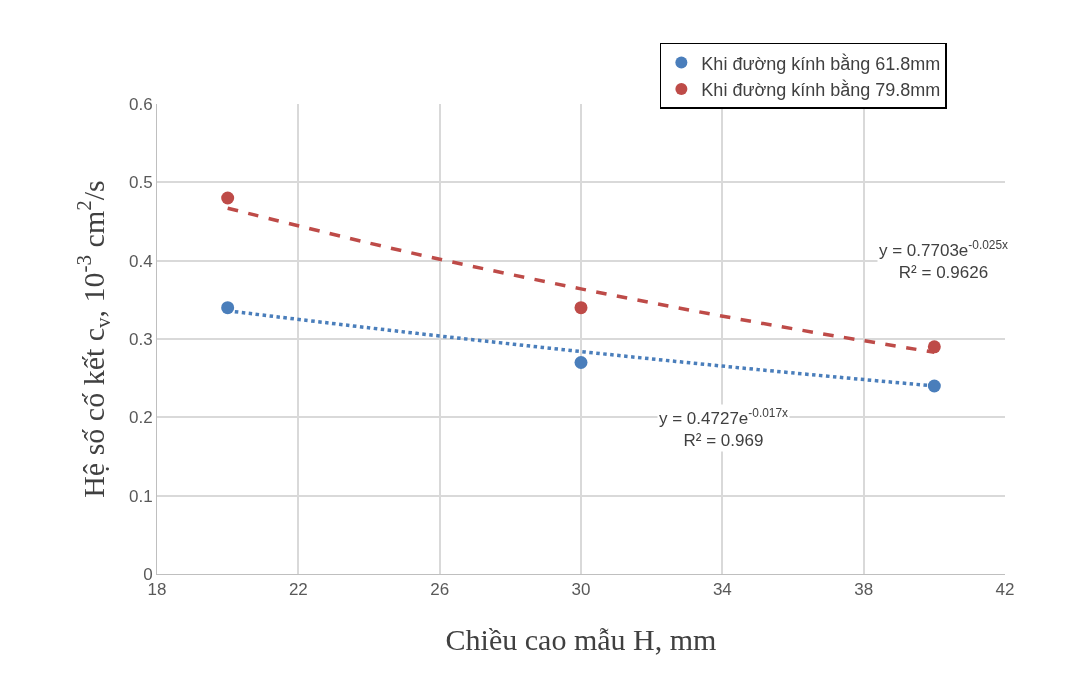 This screenshot has height=694, width=1089. I want to click on y-tick-label: 0.1, so click(140, 496).